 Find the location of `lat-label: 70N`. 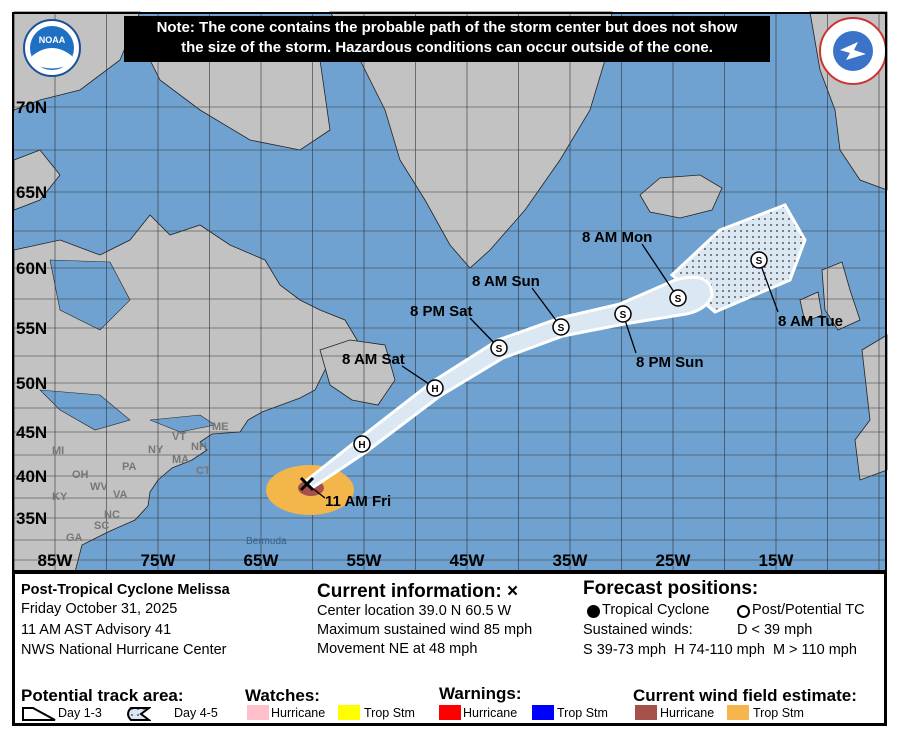

lat-label: 70N is located at coordinates (31, 107).